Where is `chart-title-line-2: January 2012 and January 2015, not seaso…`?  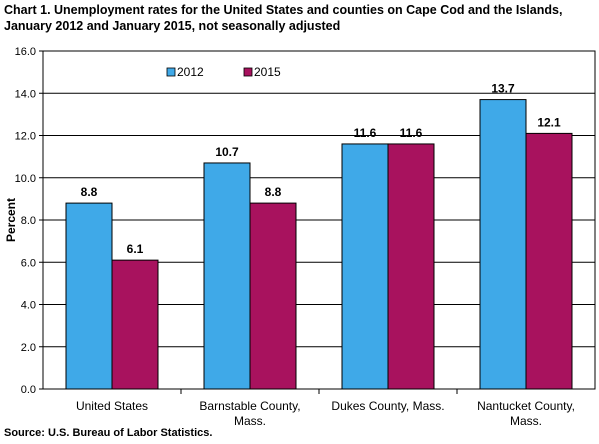 chart-title-line-2: January 2012 and January 2015, not seaso… is located at coordinates (172, 26).